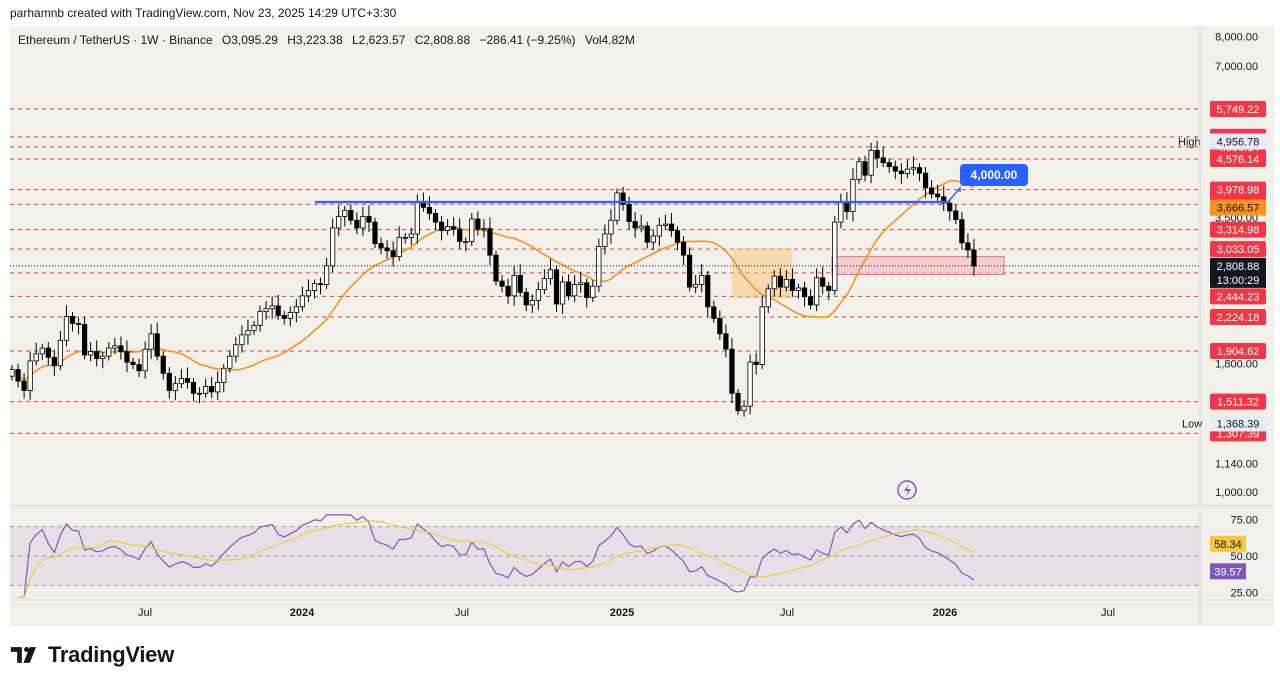 The image size is (1280, 684). Describe the element at coordinates (1236, 38) in the screenshot. I see `price-tick: 8,000.00` at that location.